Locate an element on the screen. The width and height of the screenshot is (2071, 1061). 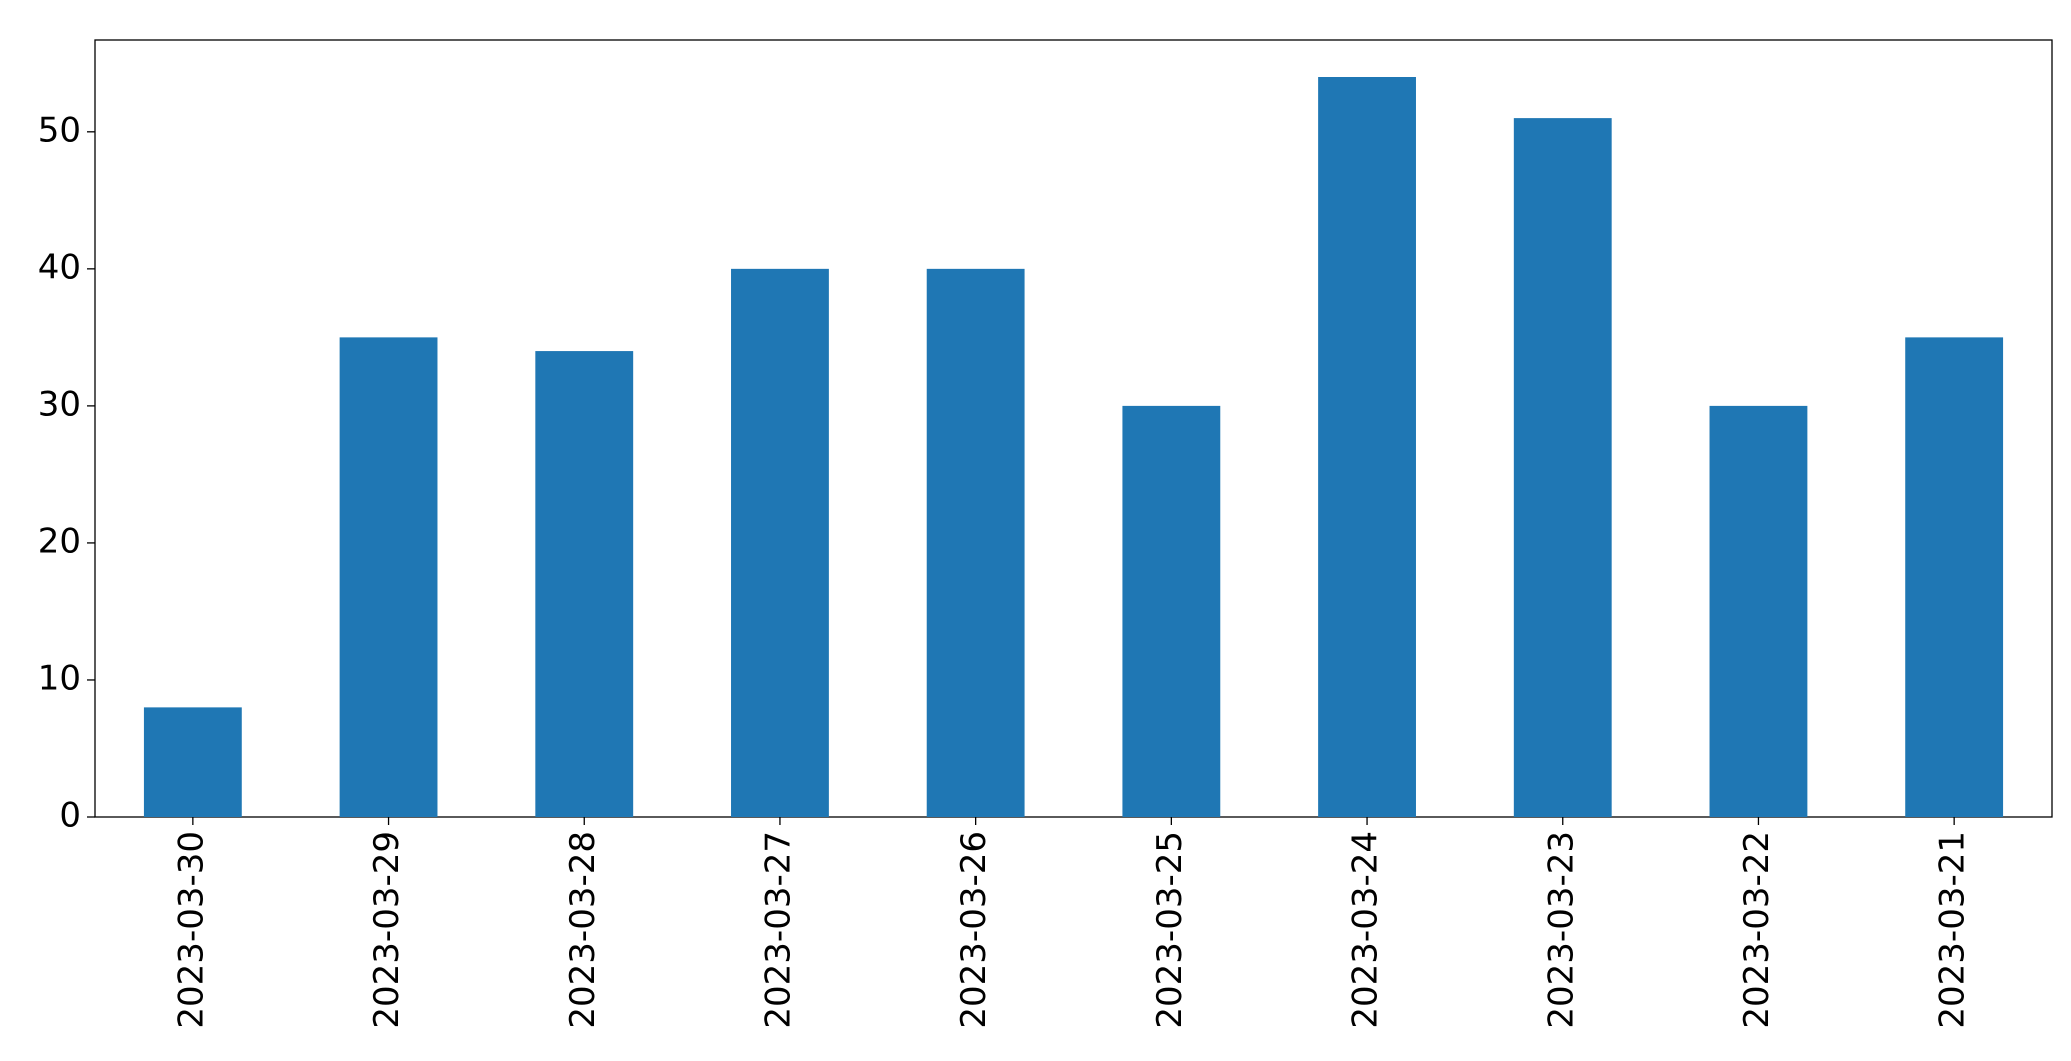
x-tick-label: 2023-03-27 is located at coordinates (778, 930).